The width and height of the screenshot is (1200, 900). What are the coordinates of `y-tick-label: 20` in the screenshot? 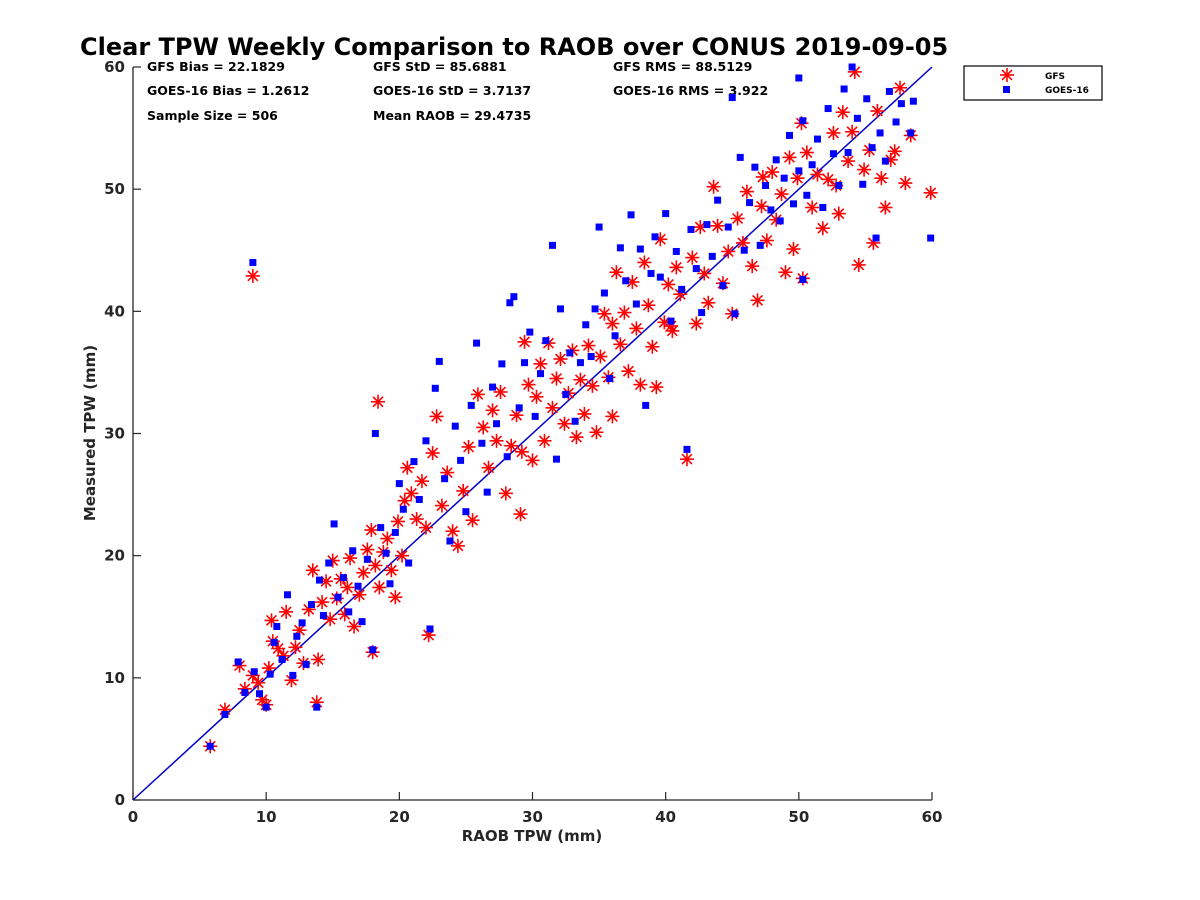 It's located at (114, 556).